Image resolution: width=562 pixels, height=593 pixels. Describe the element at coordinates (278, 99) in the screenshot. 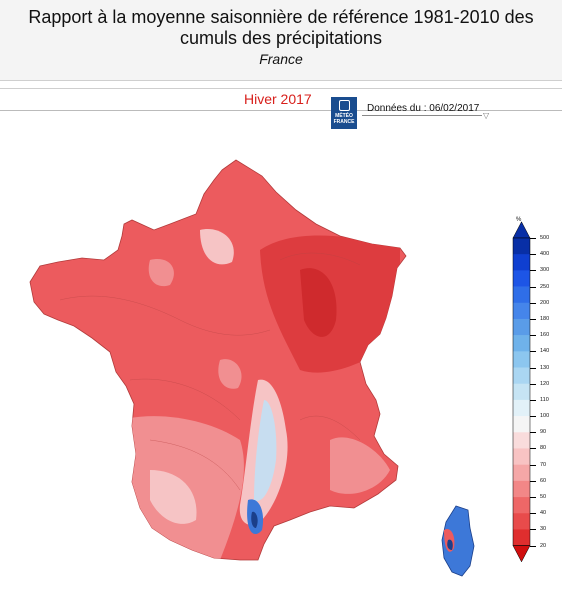

I see `season-label: Hiver 2017` at that location.